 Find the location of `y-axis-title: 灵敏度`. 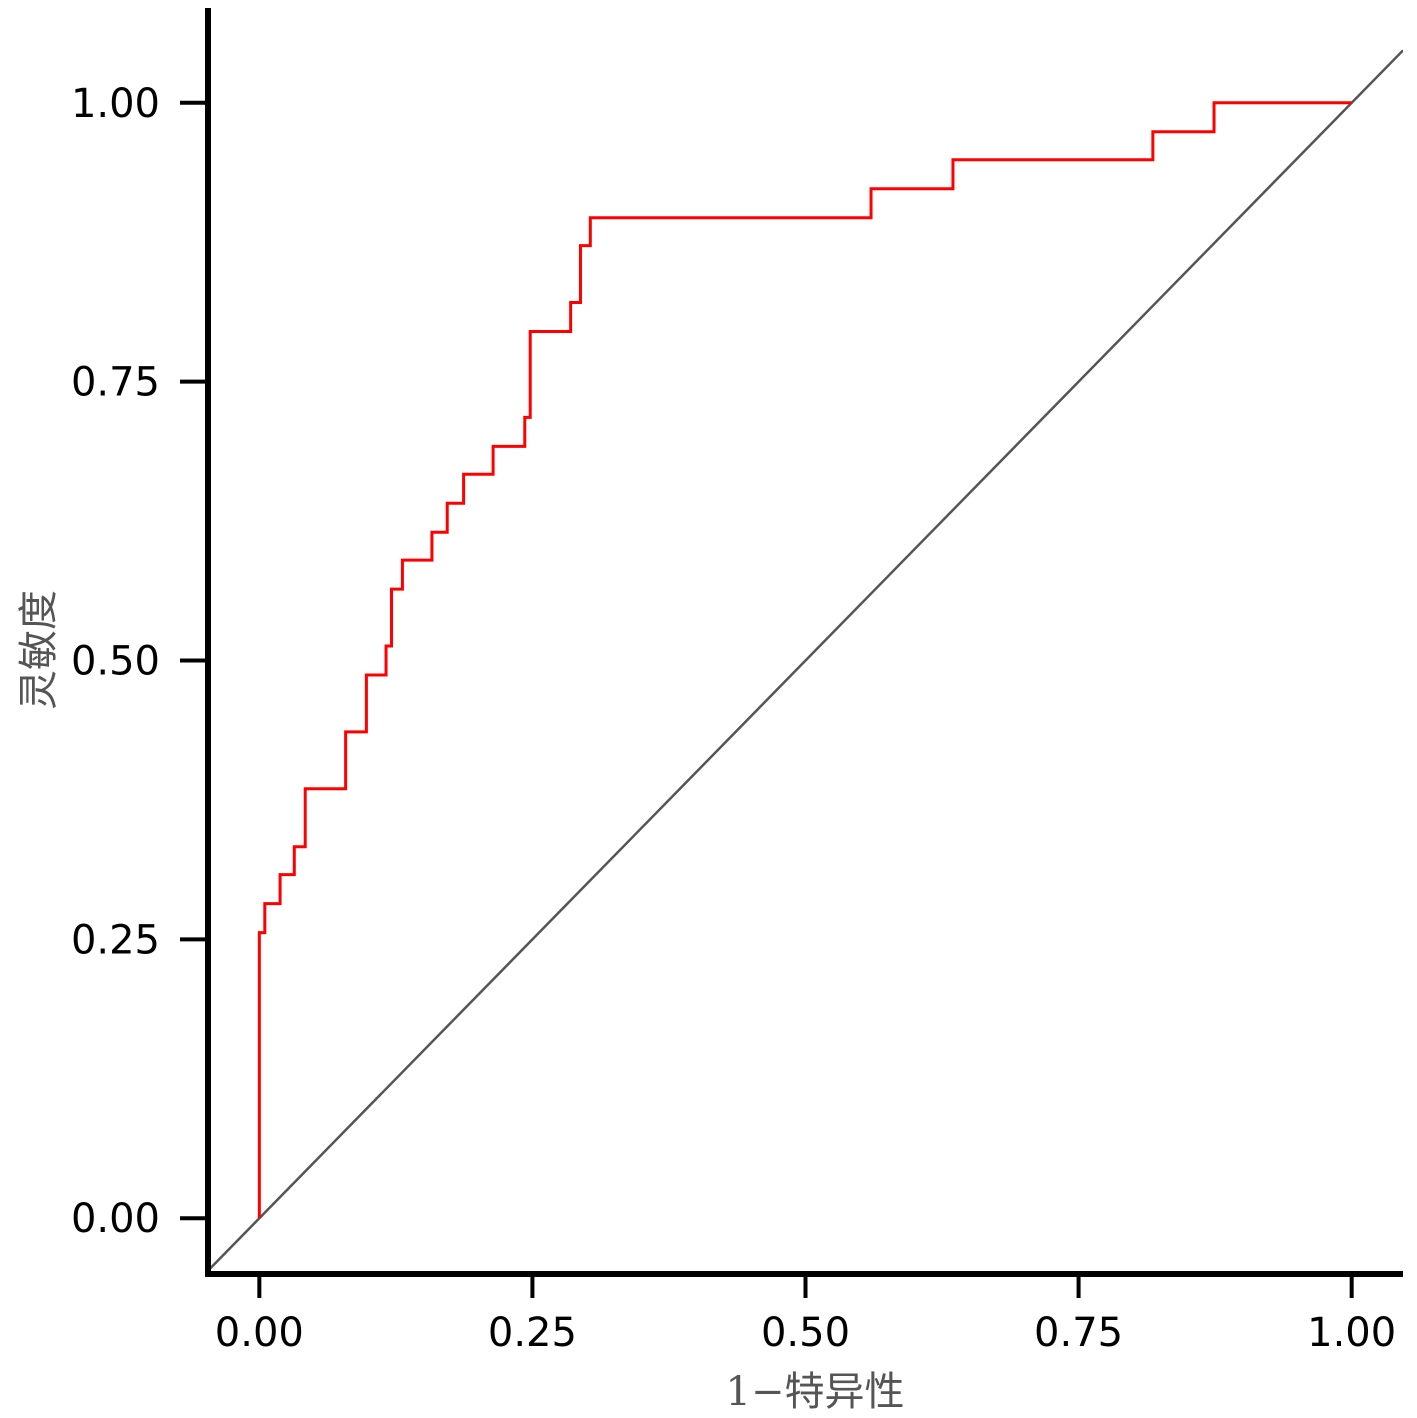

y-axis-title: 灵敏度 is located at coordinates (39, 650).